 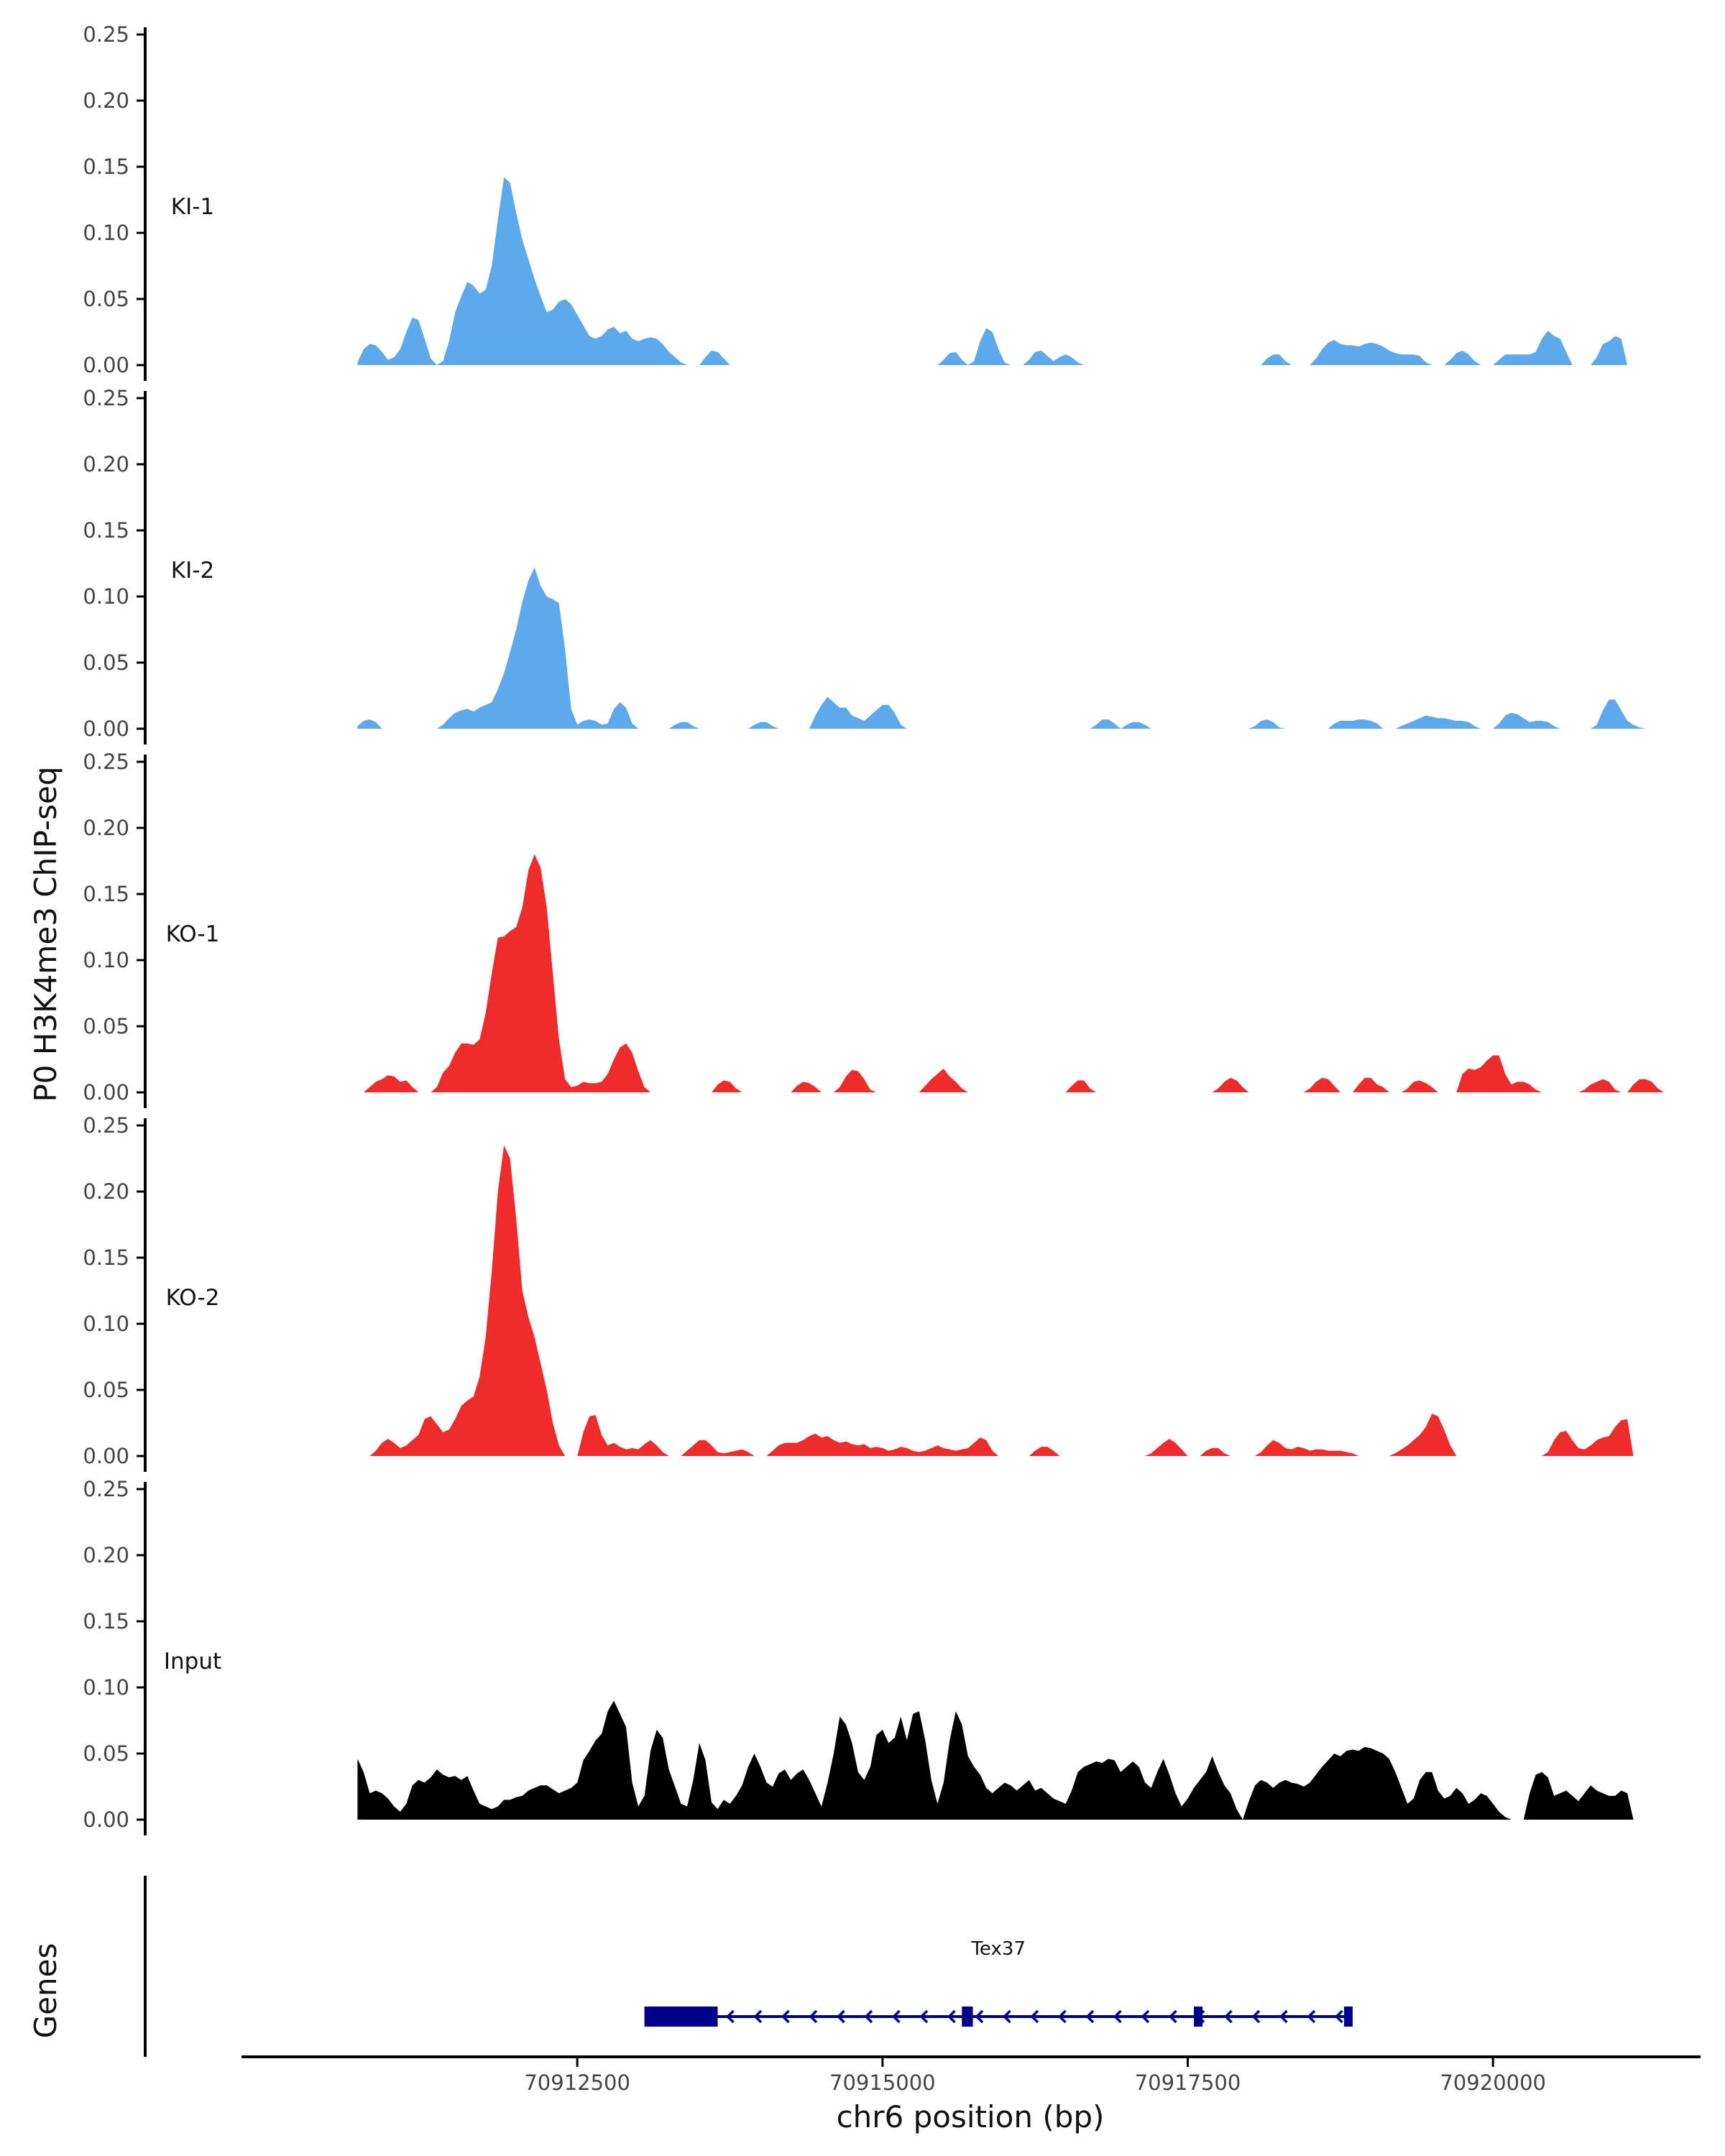 I want to click on track-label: KO-1, so click(x=193, y=934).